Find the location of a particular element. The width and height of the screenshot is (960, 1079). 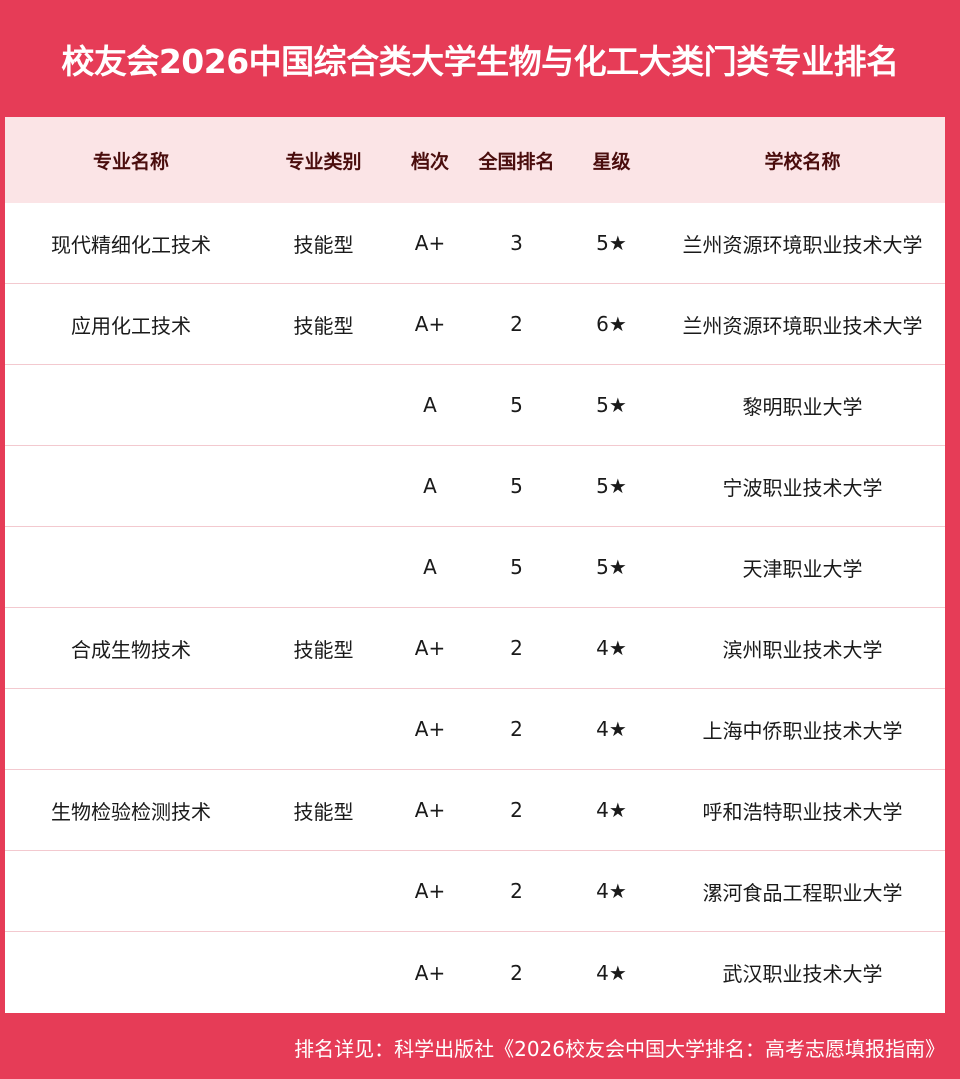

table-row: A+ 2 4★ 漯河食品工程职业大学 is located at coordinates (475, 891).